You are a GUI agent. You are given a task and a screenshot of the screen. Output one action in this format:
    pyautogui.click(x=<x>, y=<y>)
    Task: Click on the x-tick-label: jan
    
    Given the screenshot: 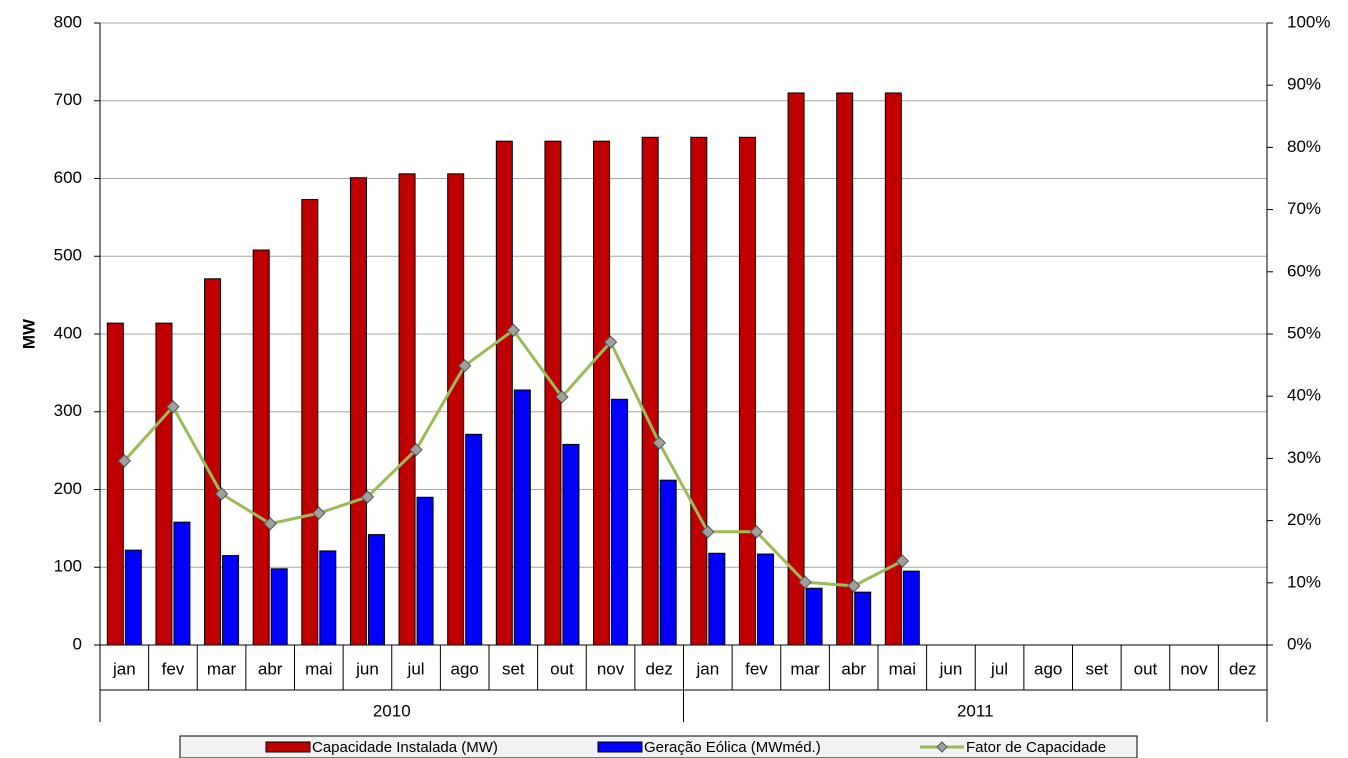 What is the action you would take?
    pyautogui.click(x=707, y=668)
    